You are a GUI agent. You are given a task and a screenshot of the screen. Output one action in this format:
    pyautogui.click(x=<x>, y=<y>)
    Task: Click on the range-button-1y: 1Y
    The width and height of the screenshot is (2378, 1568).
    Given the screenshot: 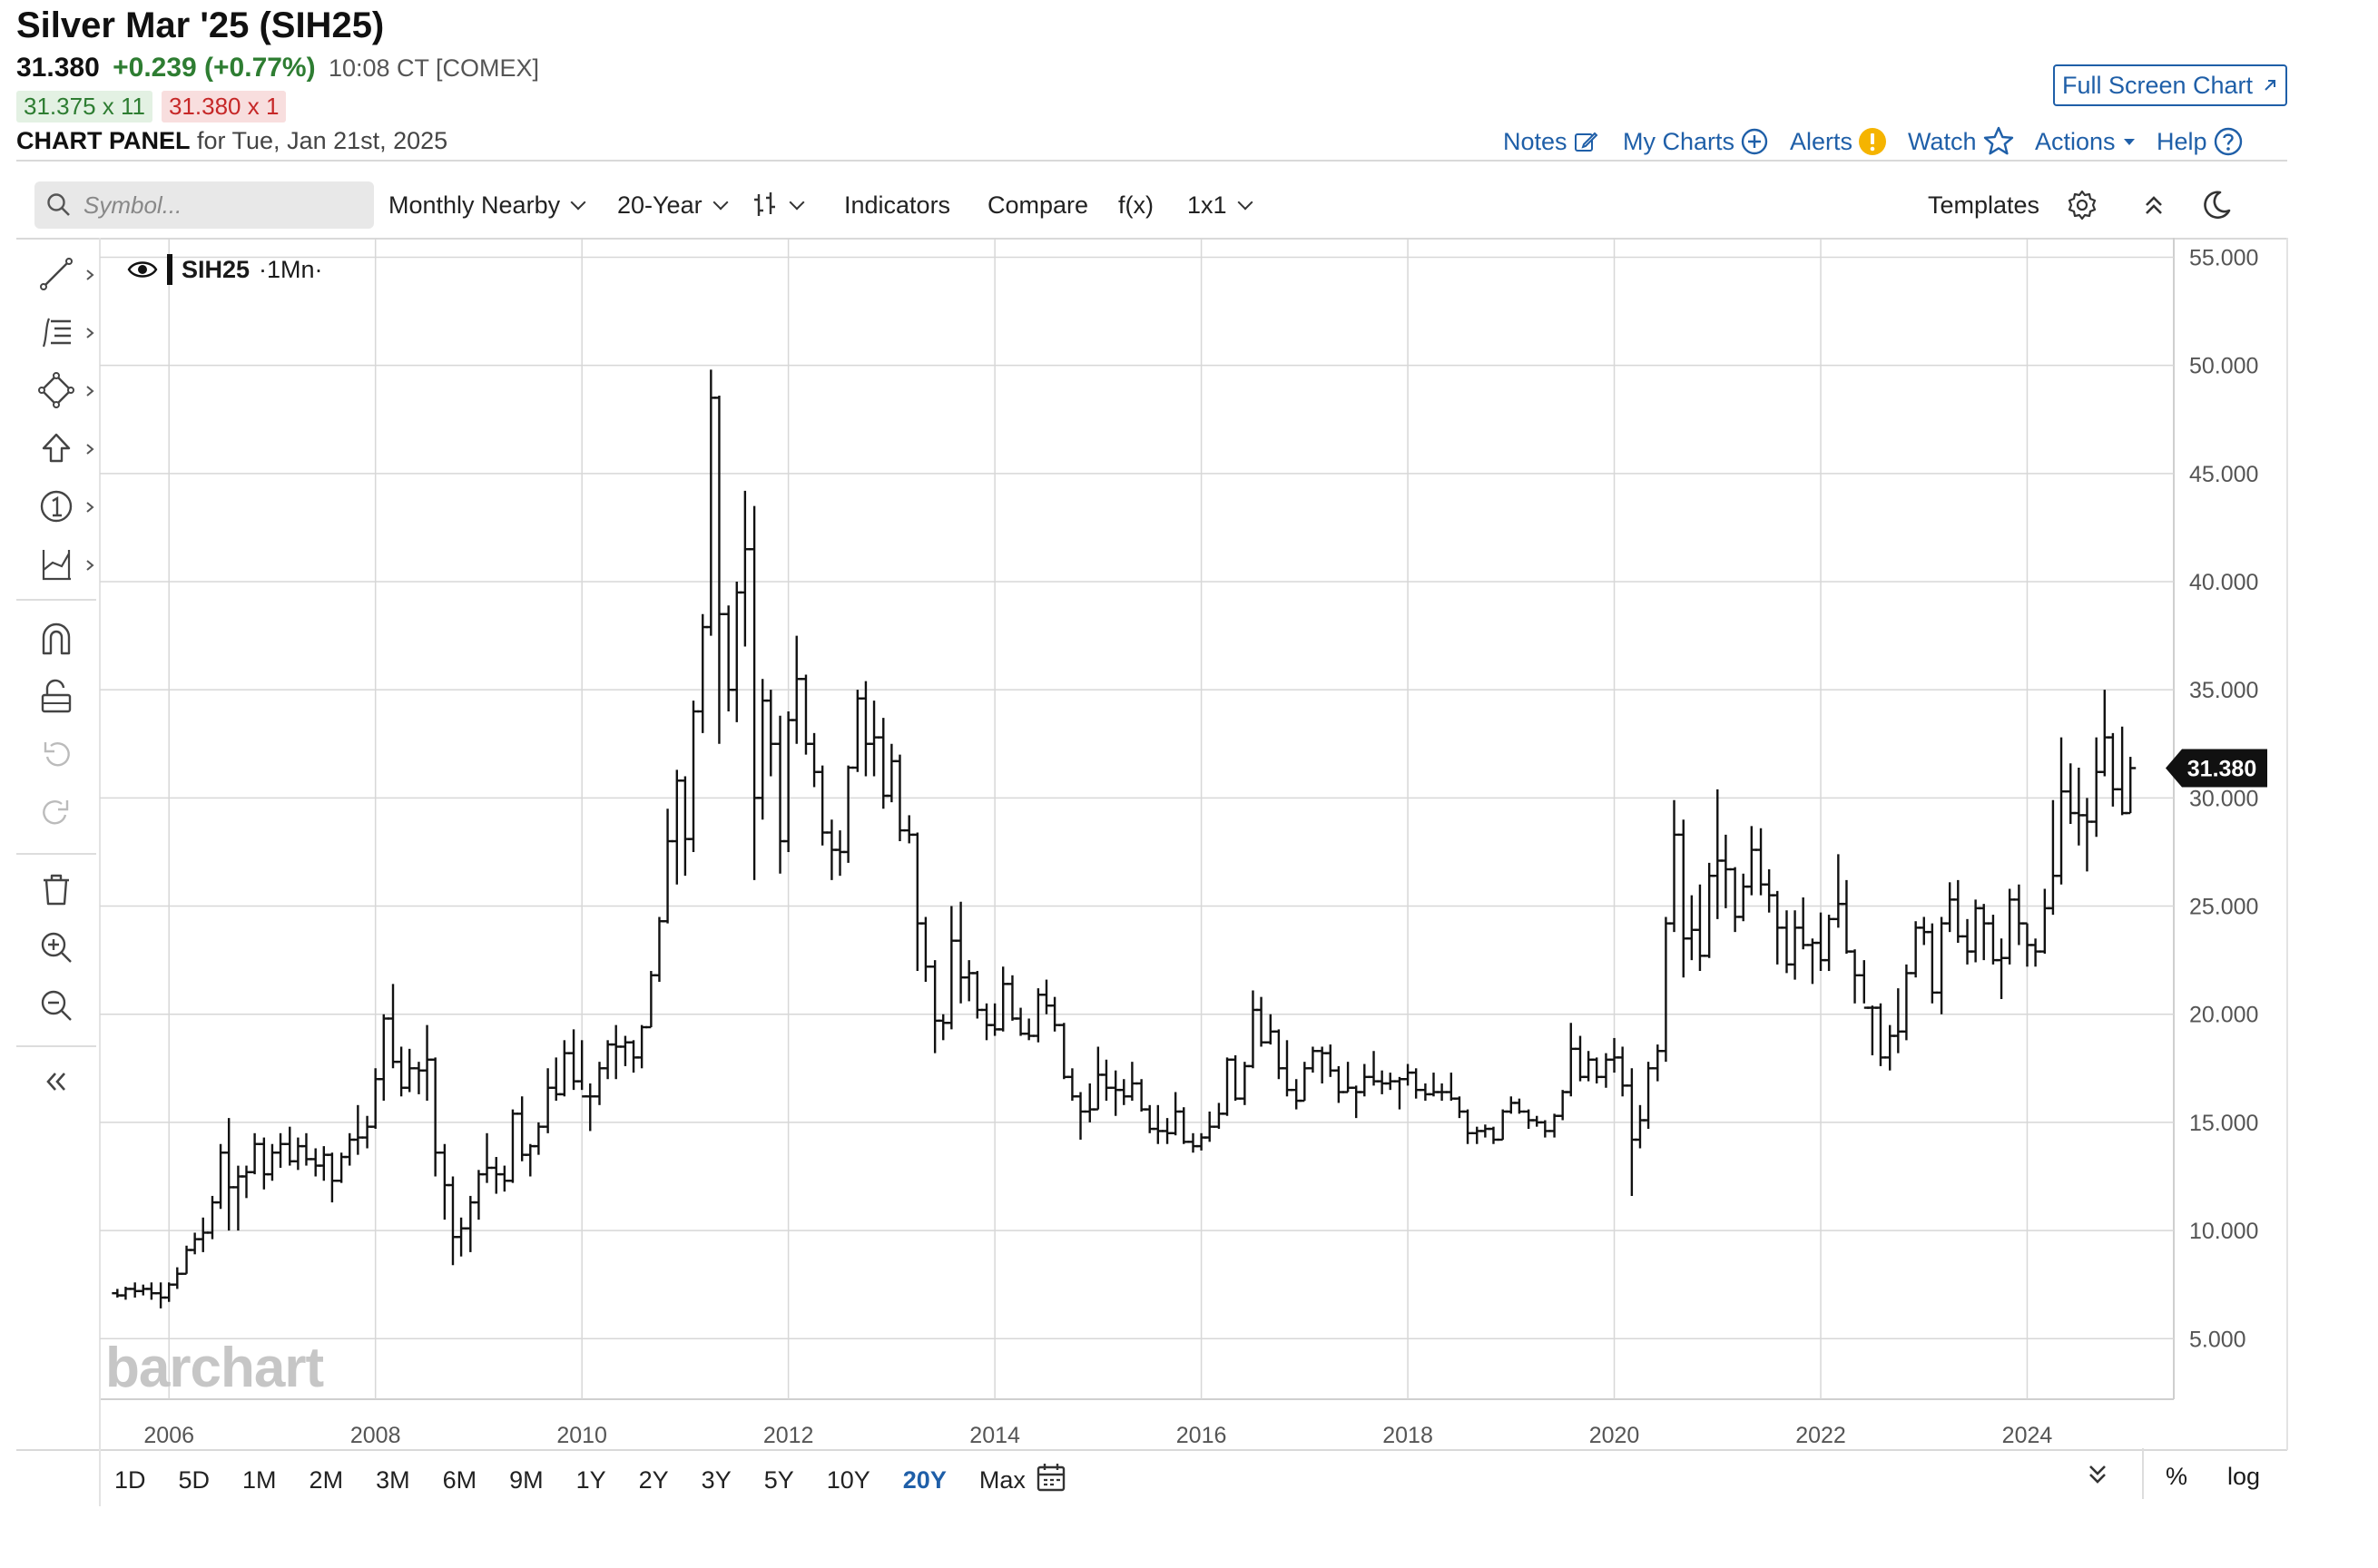 What is the action you would take?
    pyautogui.click(x=590, y=1479)
    